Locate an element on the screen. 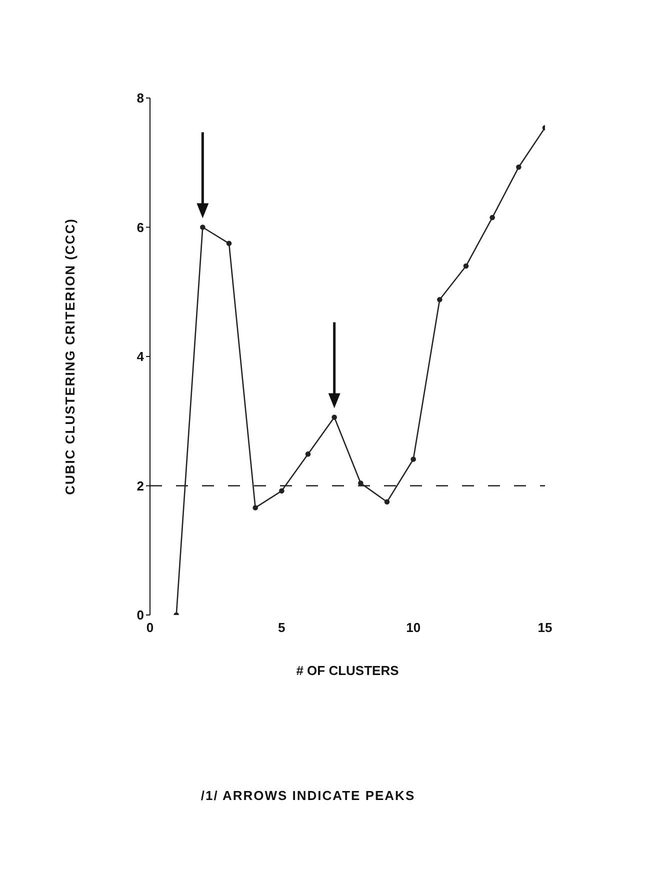 The width and height of the screenshot is (650, 883). y-axis-title: CUBIC CLUSTERING CRITERION (CCC) is located at coordinates (70, 356).